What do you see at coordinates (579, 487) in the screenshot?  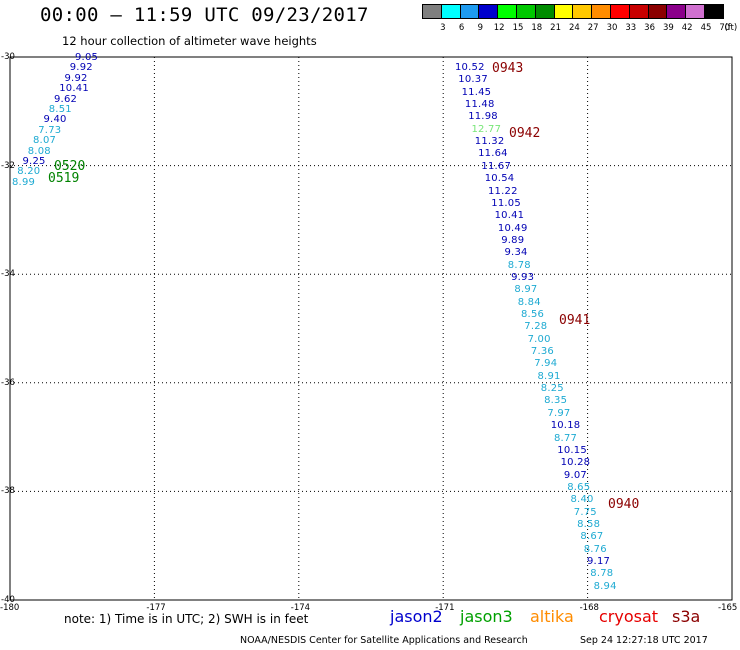 I see `wave-height-value: 8.65` at bounding box center [579, 487].